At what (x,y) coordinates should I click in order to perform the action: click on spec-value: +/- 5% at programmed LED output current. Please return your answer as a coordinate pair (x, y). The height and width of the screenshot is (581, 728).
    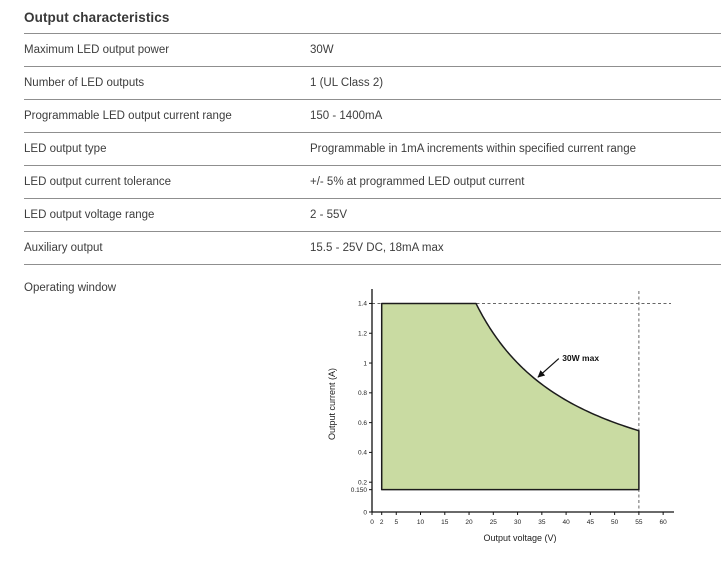
    Looking at the image, I should click on (417, 182).